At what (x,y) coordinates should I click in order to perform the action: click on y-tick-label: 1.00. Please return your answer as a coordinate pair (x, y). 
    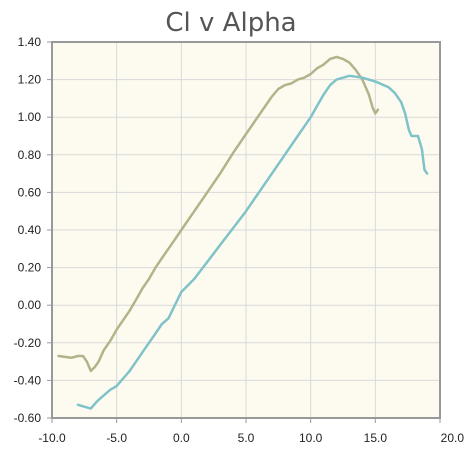
    Looking at the image, I should click on (30, 117).